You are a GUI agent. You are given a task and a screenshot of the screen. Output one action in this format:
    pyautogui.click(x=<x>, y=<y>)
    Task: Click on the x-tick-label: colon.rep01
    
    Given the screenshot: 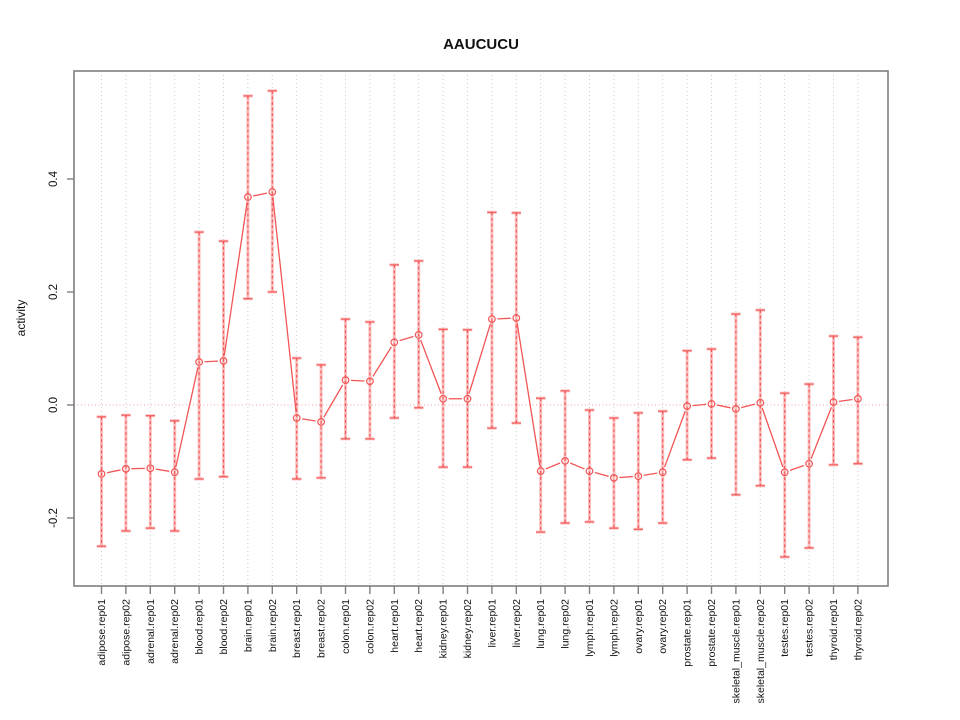 What is the action you would take?
    pyautogui.click(x=346, y=626)
    